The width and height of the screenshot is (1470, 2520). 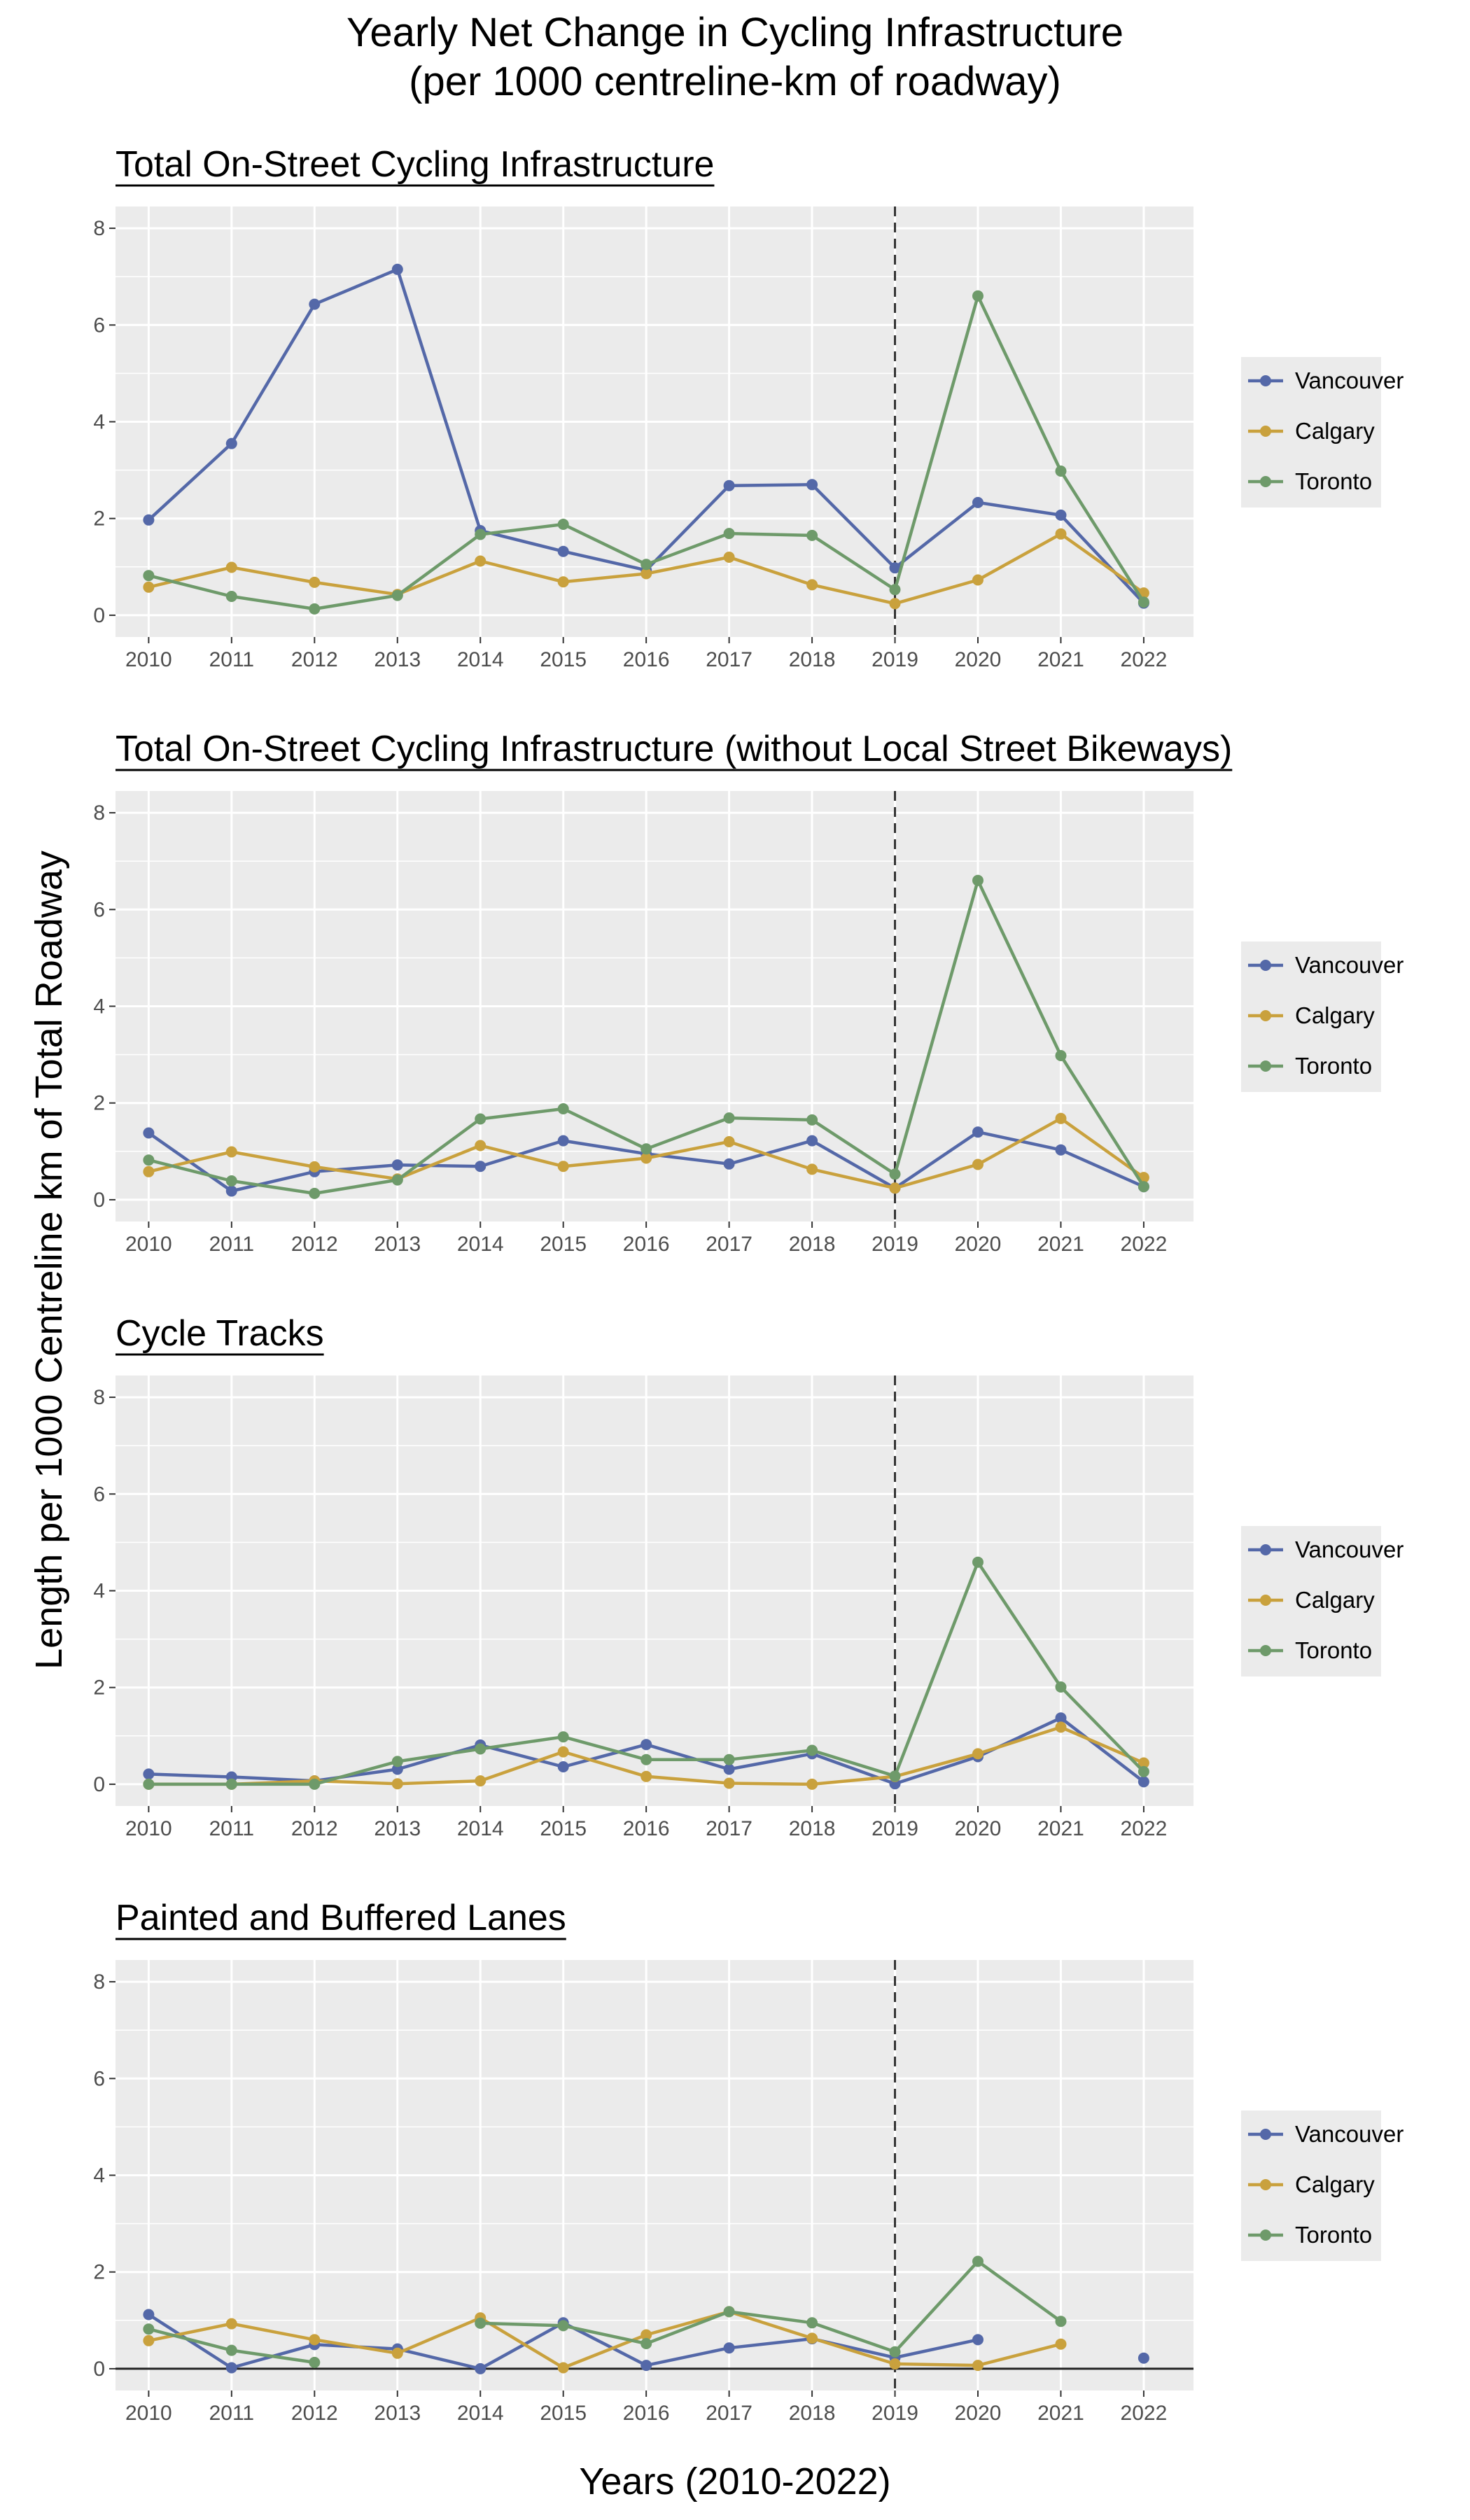 I want to click on panel-2-calgary-point-2021, so click(x=1061, y=1118).